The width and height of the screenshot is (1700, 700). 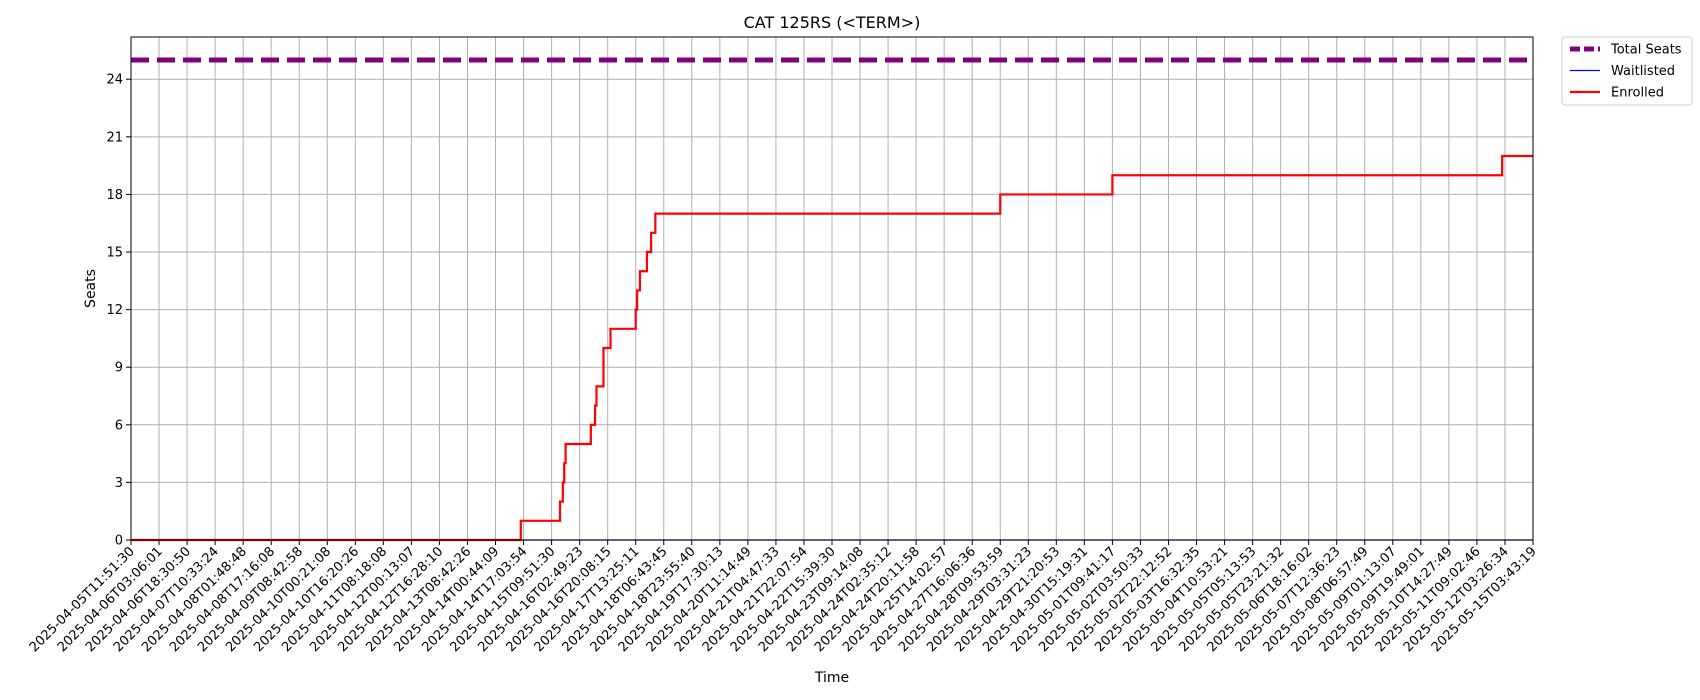 What do you see at coordinates (1646, 50) in the screenshot?
I see `legend-label-total-seats: Total Seats` at bounding box center [1646, 50].